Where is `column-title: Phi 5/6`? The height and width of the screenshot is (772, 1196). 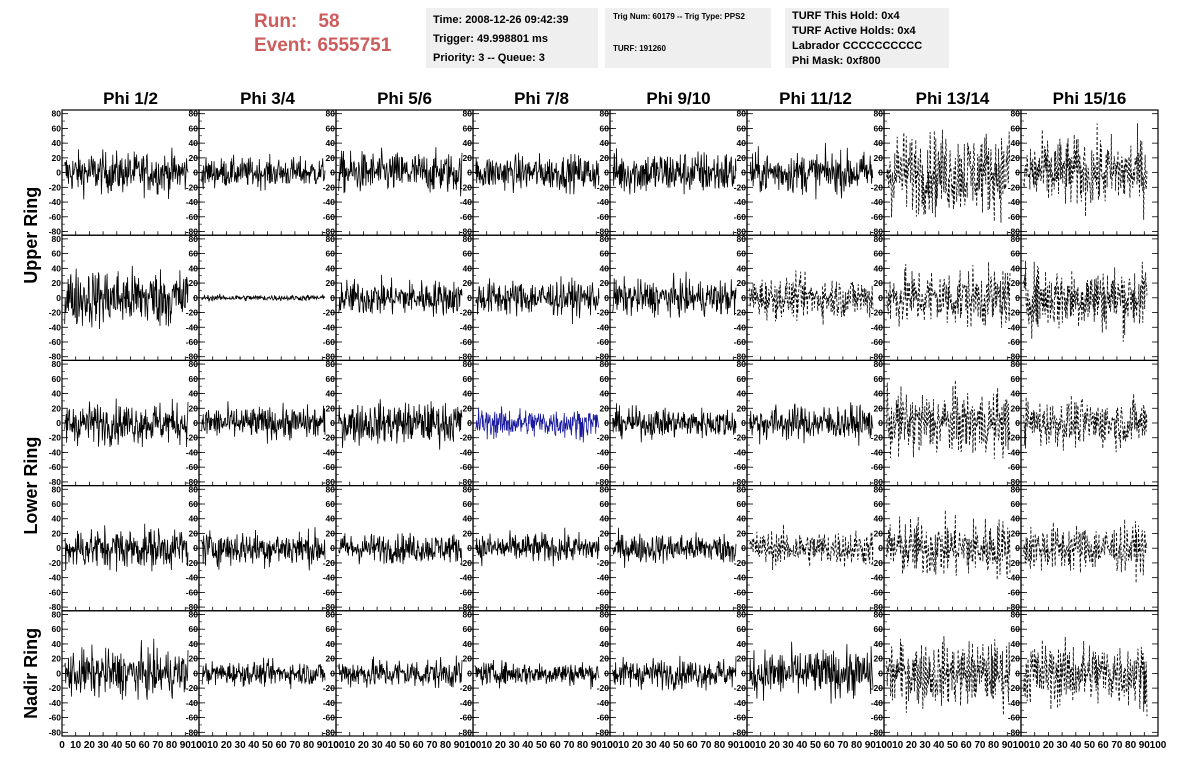 column-title: Phi 5/6 is located at coordinates (404, 98).